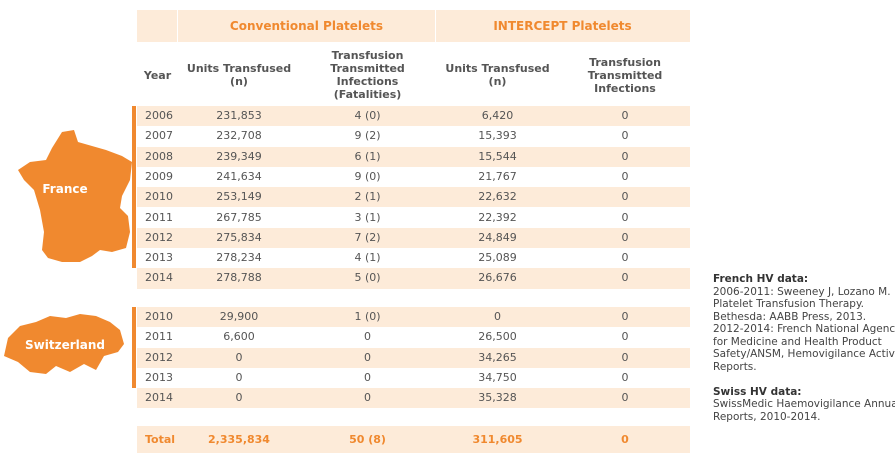 This screenshot has width=895, height=462. What do you see at coordinates (625, 75) in the screenshot?
I see `column-header: Transfusion Transmitted Infections` at bounding box center [625, 75].